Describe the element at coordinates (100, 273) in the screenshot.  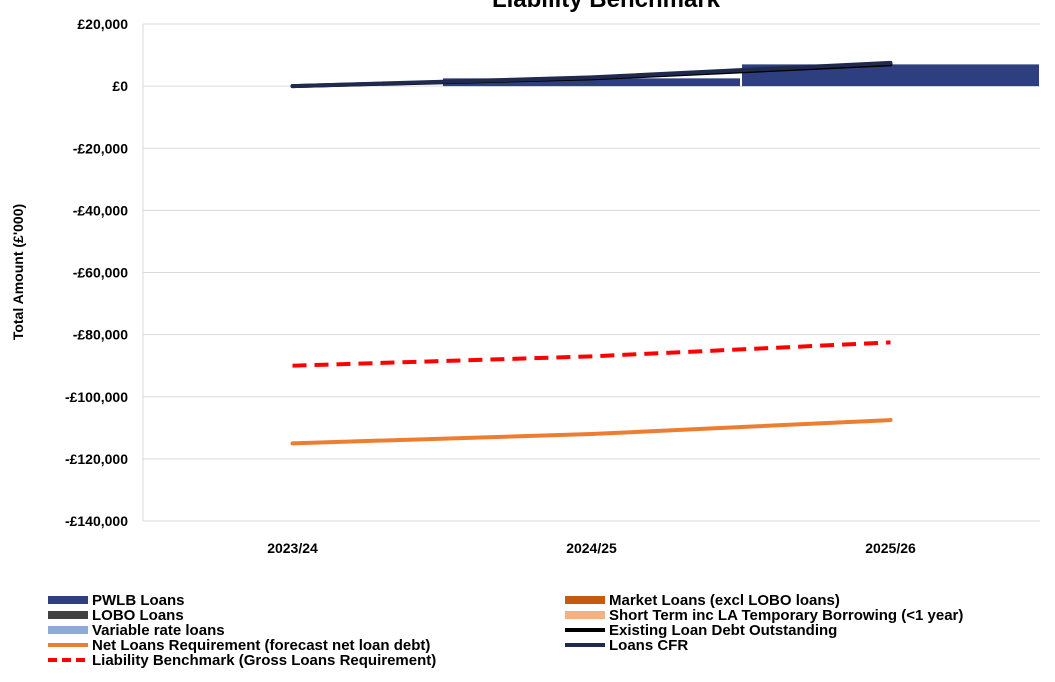
I see `y-tick-label: -£60,000` at that location.